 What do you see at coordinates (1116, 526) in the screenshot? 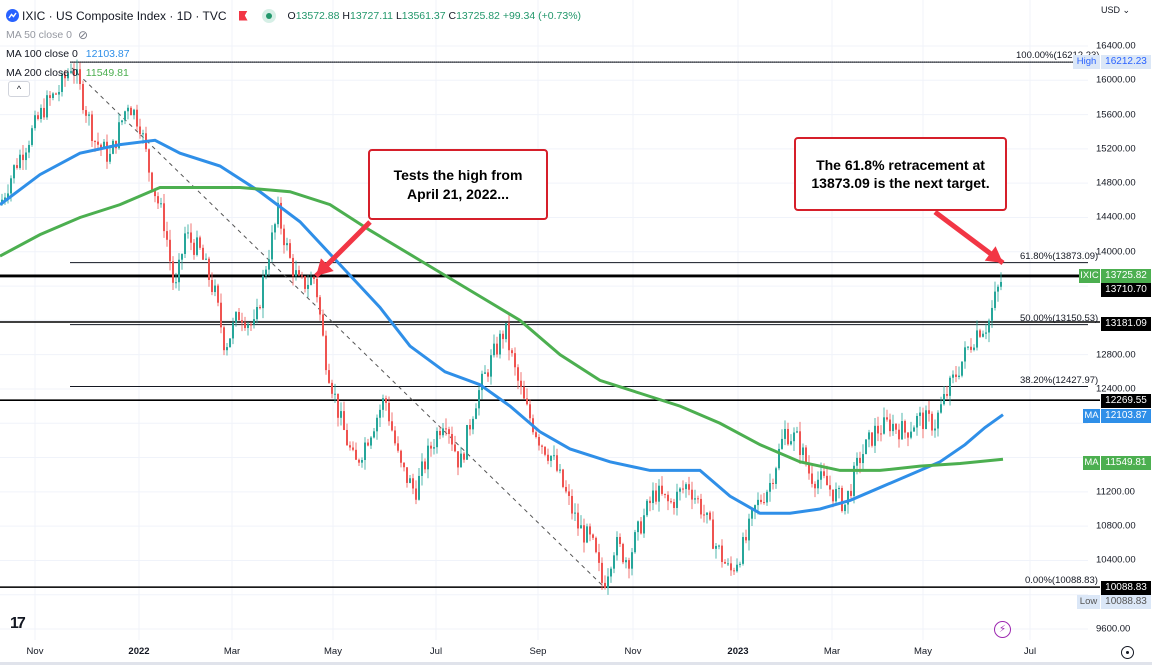
I see `price-tick: 10800.00` at bounding box center [1116, 526].